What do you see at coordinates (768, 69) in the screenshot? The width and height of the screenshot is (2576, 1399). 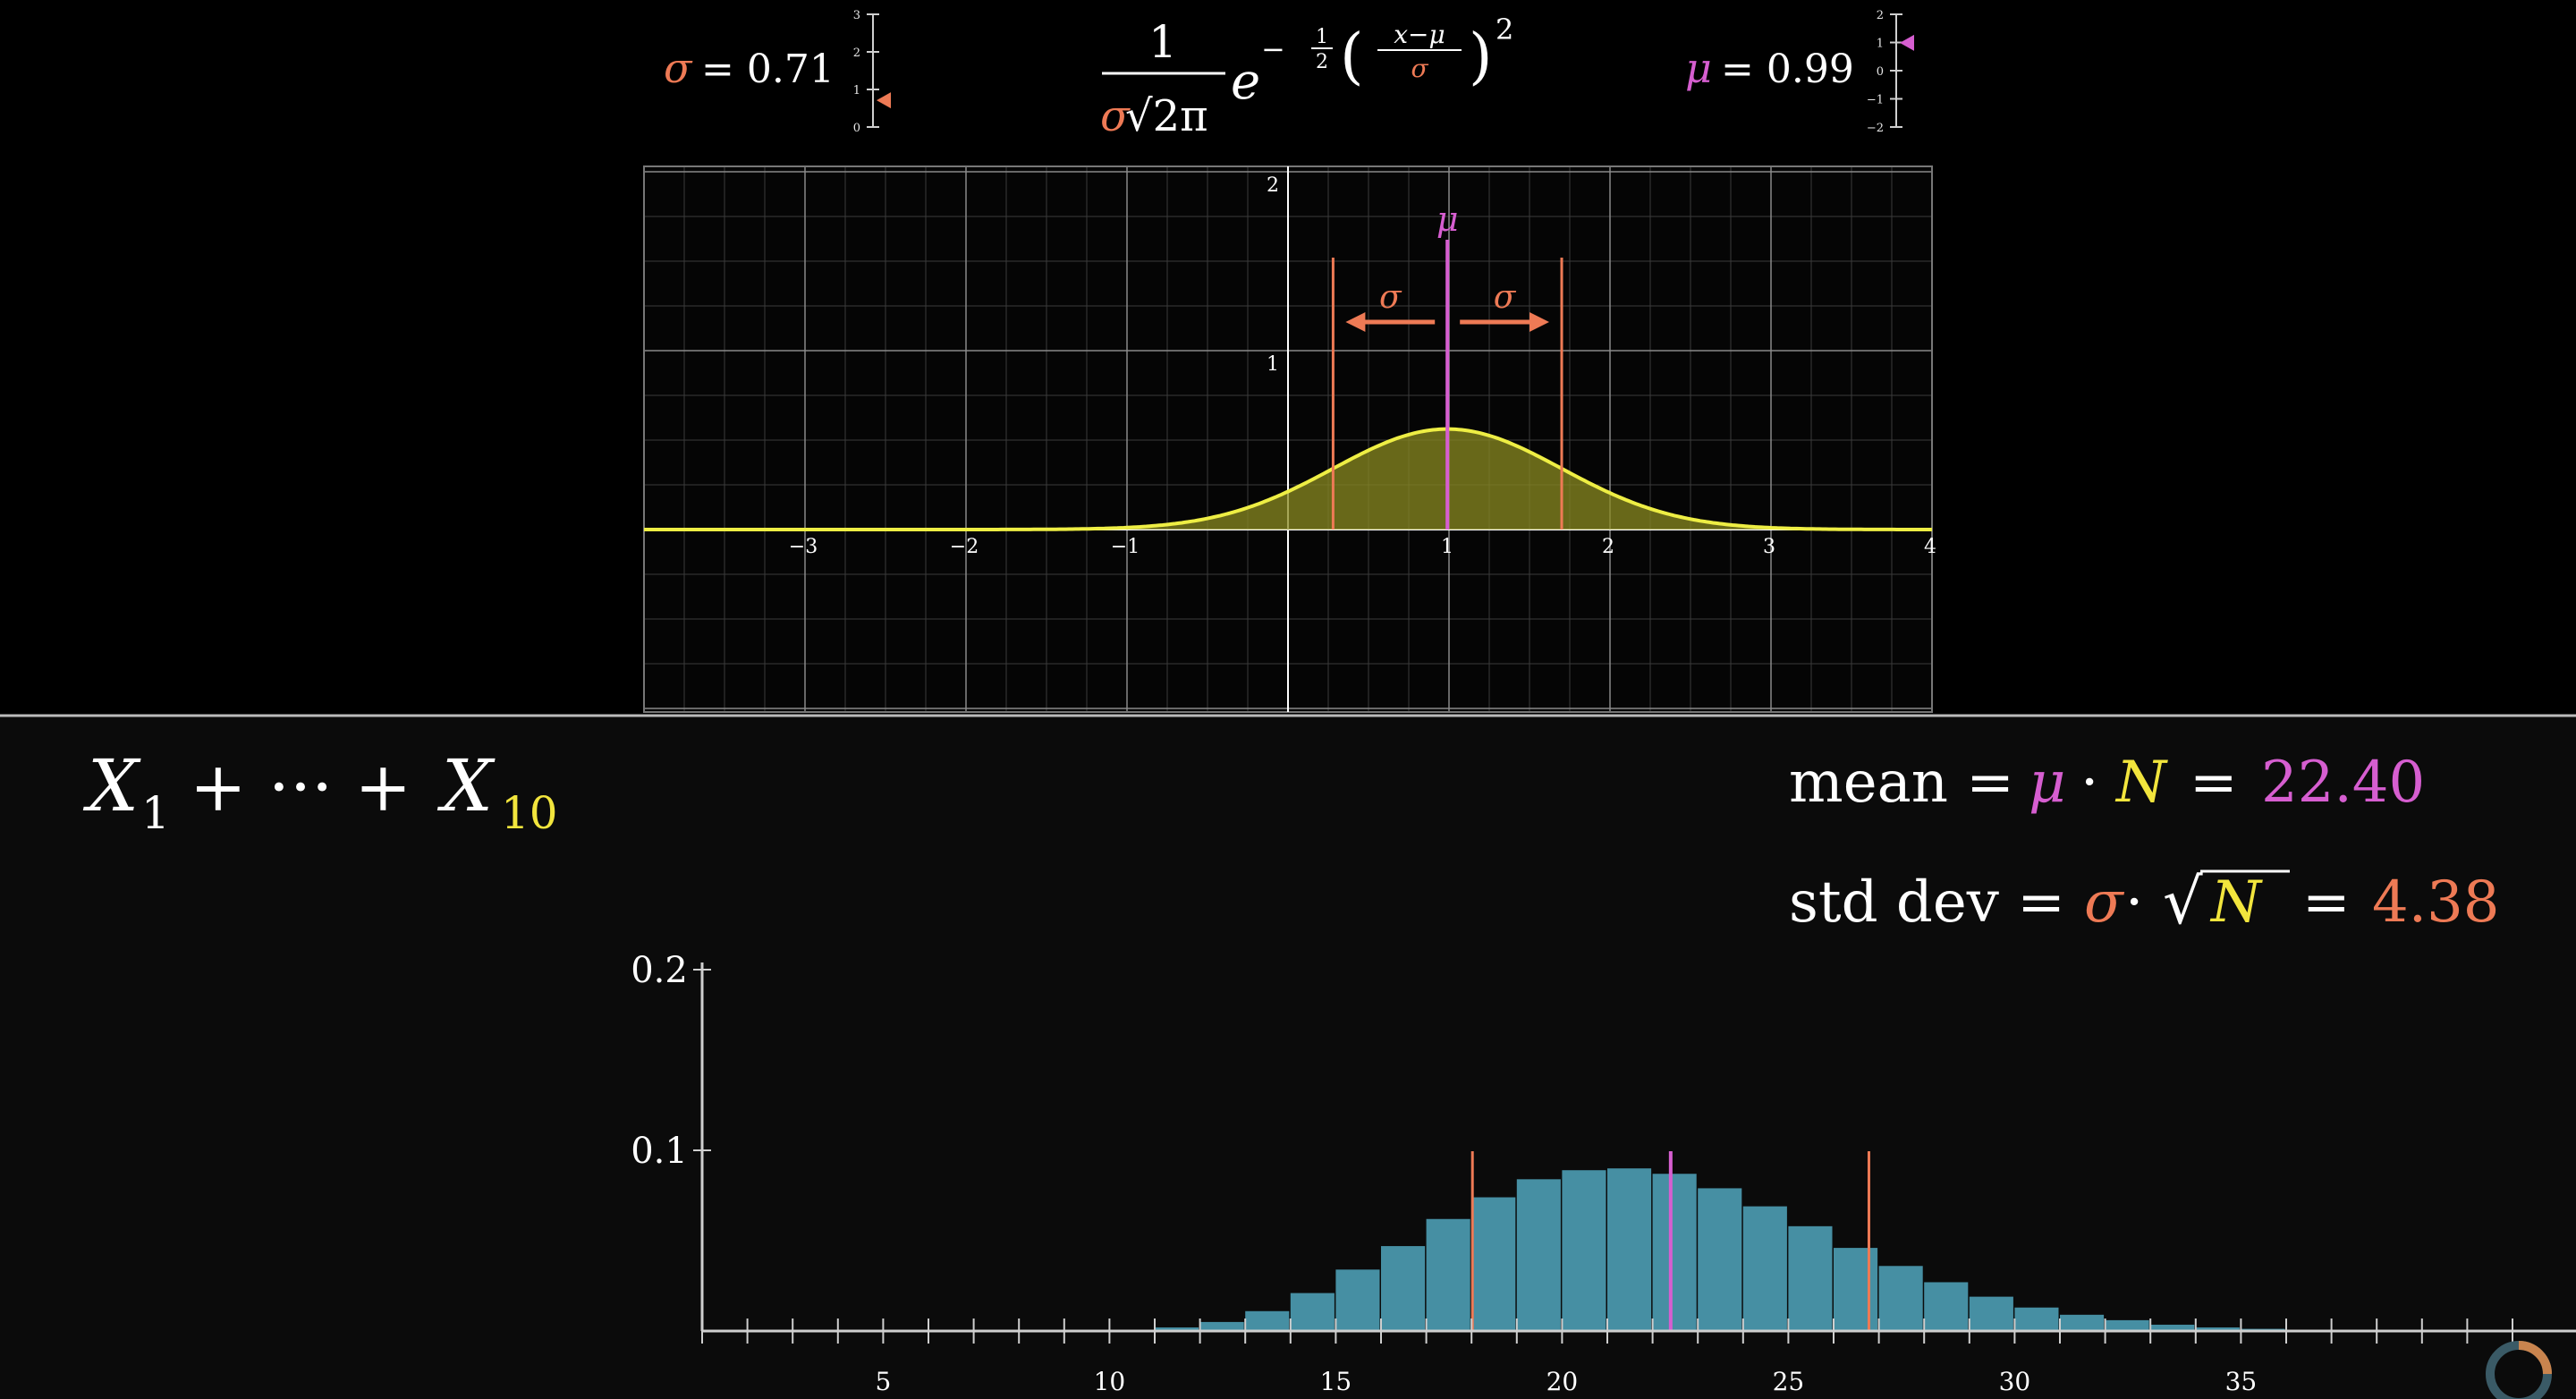 I see `sigma-value: = 0.71` at bounding box center [768, 69].